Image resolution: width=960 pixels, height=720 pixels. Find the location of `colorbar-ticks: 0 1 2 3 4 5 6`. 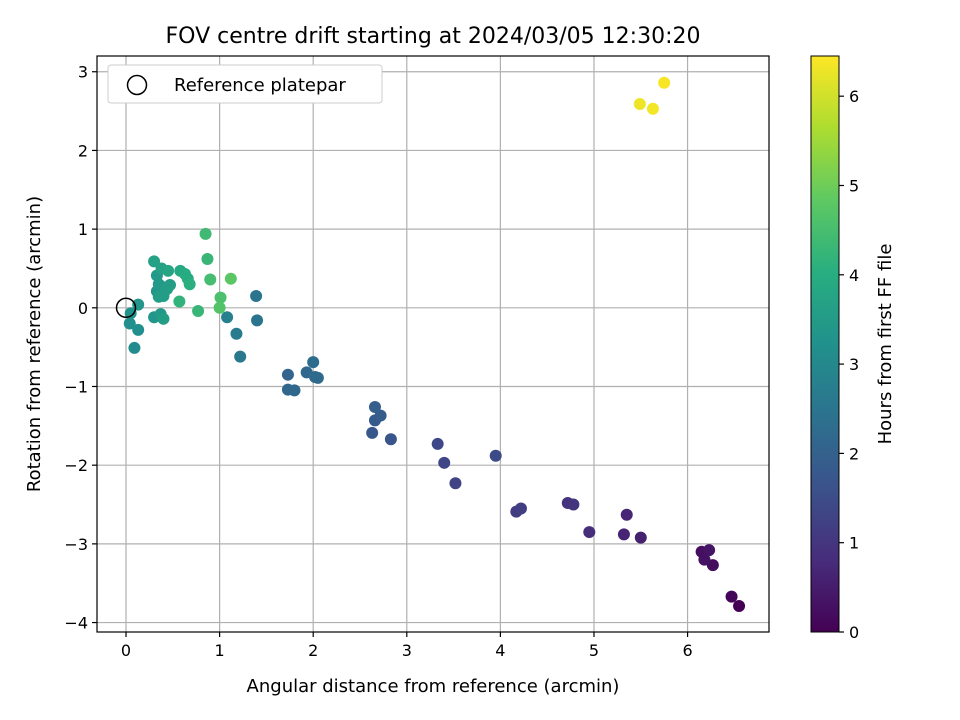

colorbar-ticks: 0 1 2 3 4 5 6 is located at coordinates (849, 364).